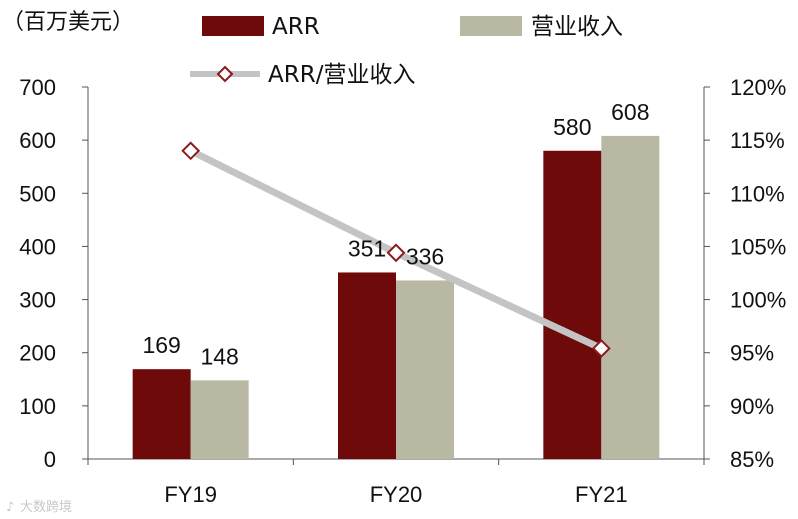 The width and height of the screenshot is (798, 519). What do you see at coordinates (758, 246) in the screenshot?
I see `right-axis-tick-label: 105%` at bounding box center [758, 246].